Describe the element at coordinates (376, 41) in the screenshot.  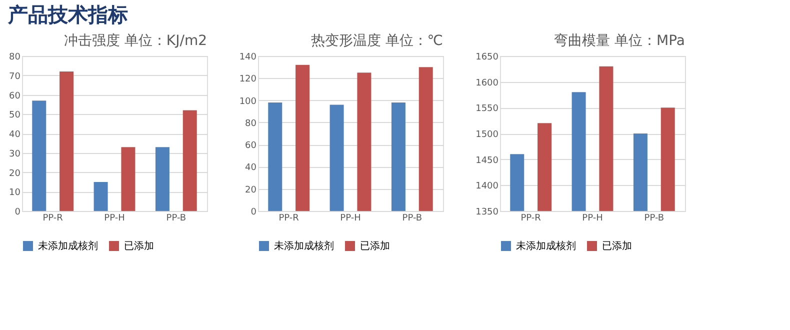
I see `chart-title: 热变形温度 单位：℃` at that location.